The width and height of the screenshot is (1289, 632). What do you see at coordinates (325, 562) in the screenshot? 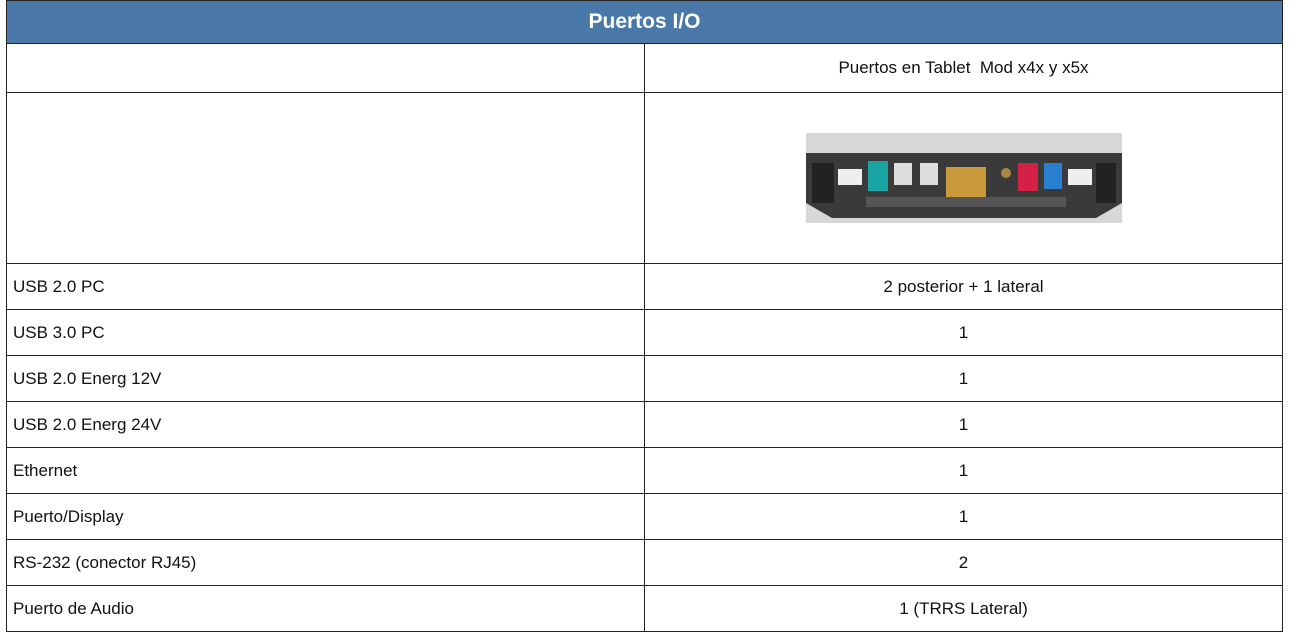
I see `port-name: RS-232 (conector RJ45)` at bounding box center [325, 562].